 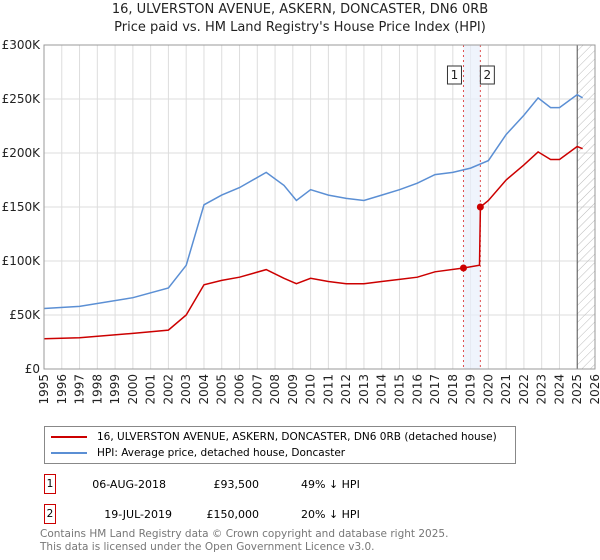 What do you see at coordinates (524, 389) in the screenshot?
I see `x-tick-label: 2022` at bounding box center [524, 389].